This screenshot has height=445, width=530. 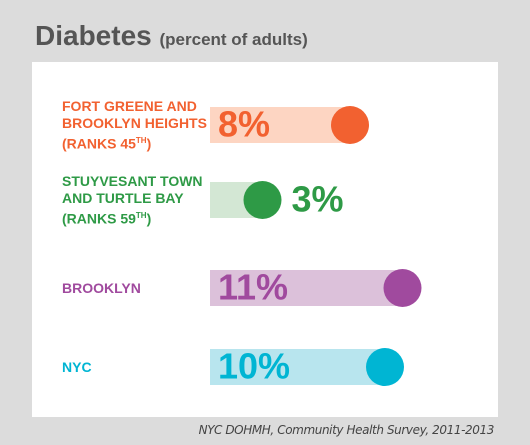 What do you see at coordinates (318, 199) in the screenshot?
I see `value-label: 3%` at bounding box center [318, 199].